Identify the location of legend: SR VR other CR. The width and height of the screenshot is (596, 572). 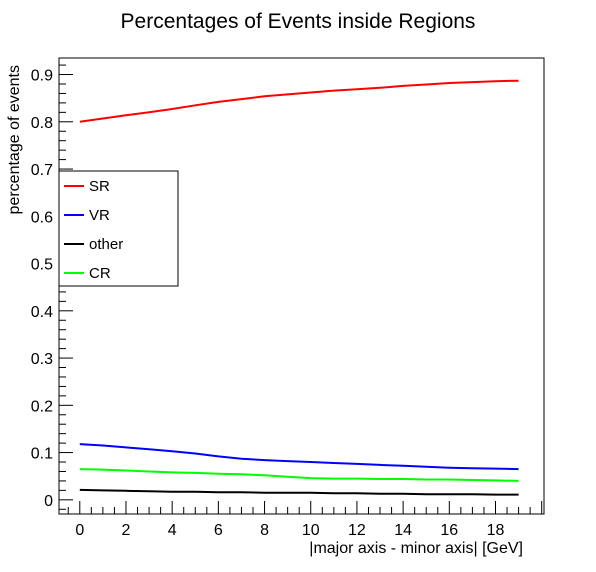
(118, 228).